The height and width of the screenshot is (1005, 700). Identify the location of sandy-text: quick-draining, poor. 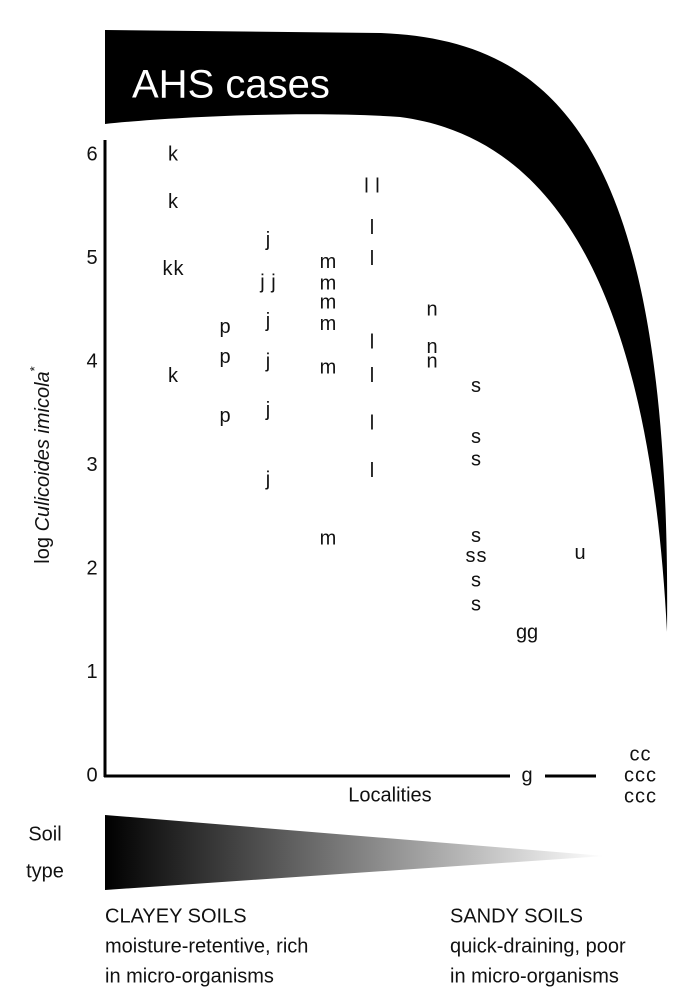
(538, 946).